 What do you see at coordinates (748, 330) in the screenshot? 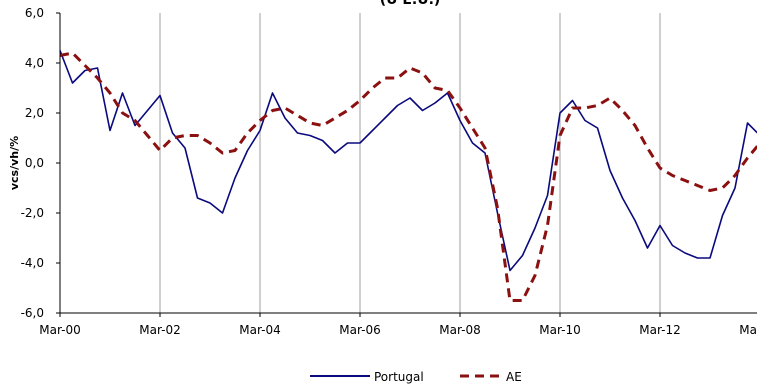
I see `x-tick-label: Mar-14` at bounding box center [748, 330].